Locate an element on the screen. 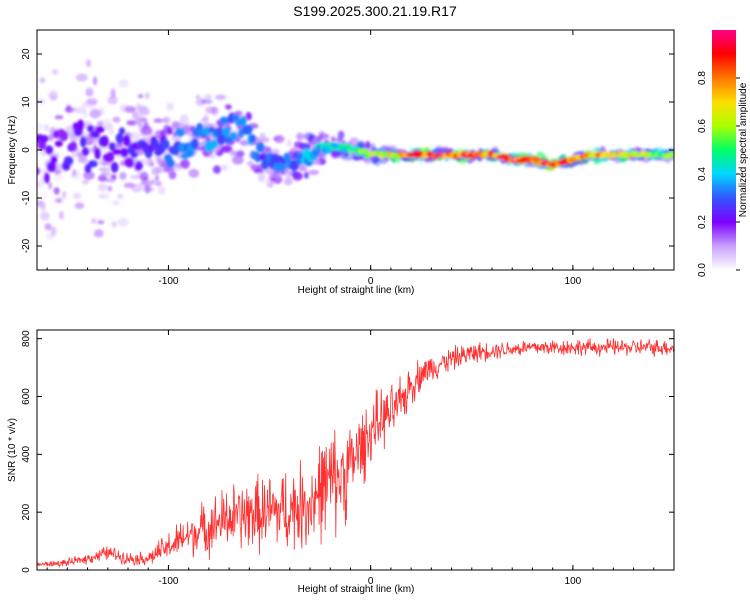  x-tick-label: 100 is located at coordinates (573, 581).